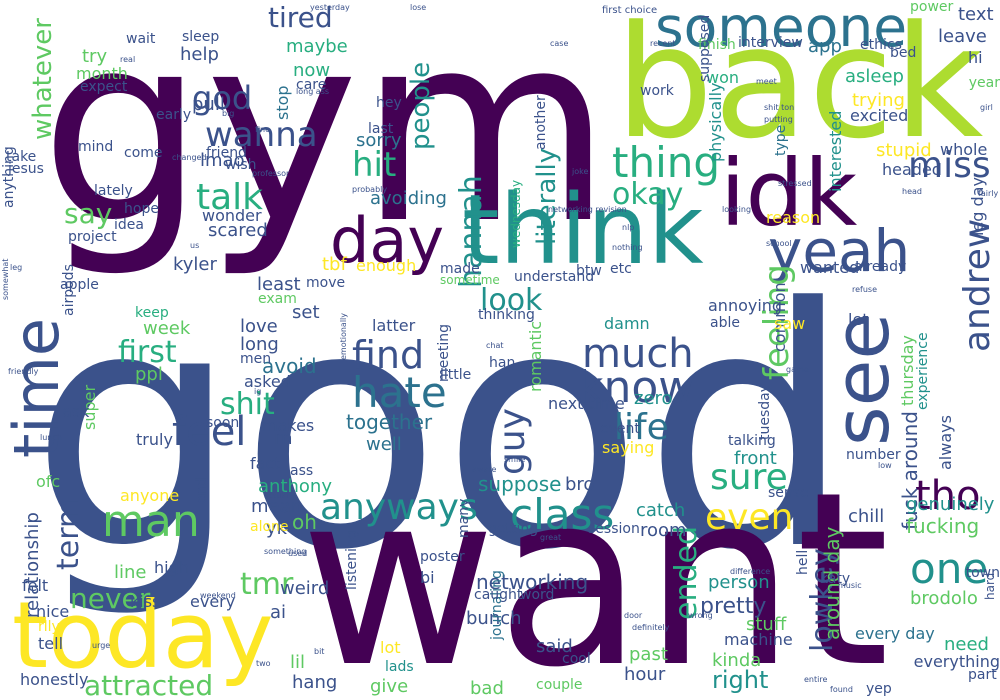 The image size is (1000, 700). Describe the element at coordinates (700, 615) in the screenshot. I see `word-wrong: wrong` at that location.